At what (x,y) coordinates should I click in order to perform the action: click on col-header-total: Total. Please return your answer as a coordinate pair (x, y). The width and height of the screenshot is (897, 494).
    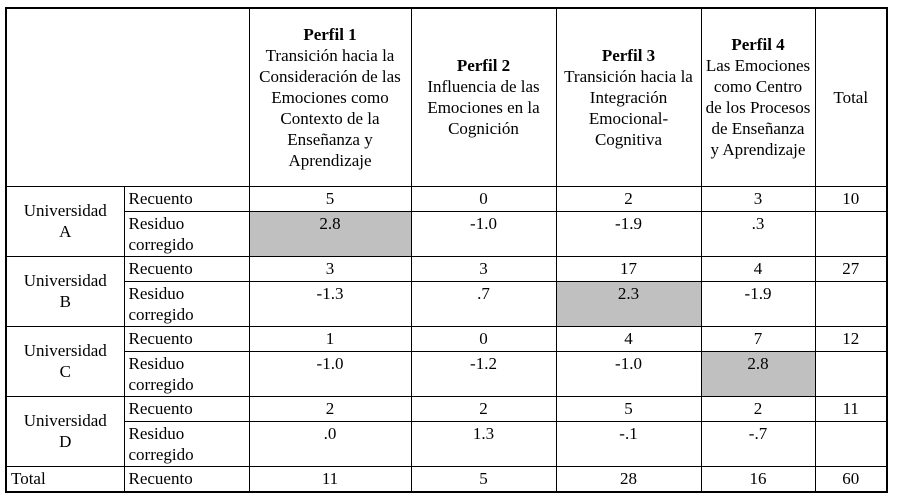
    Looking at the image, I should click on (851, 97).